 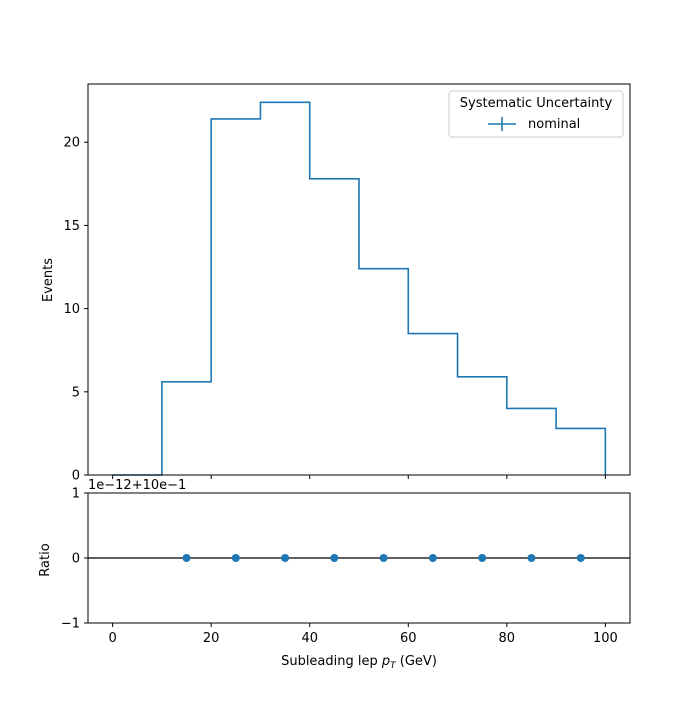 I want to click on histogram-y-tick-label: 15, so click(x=71, y=226).